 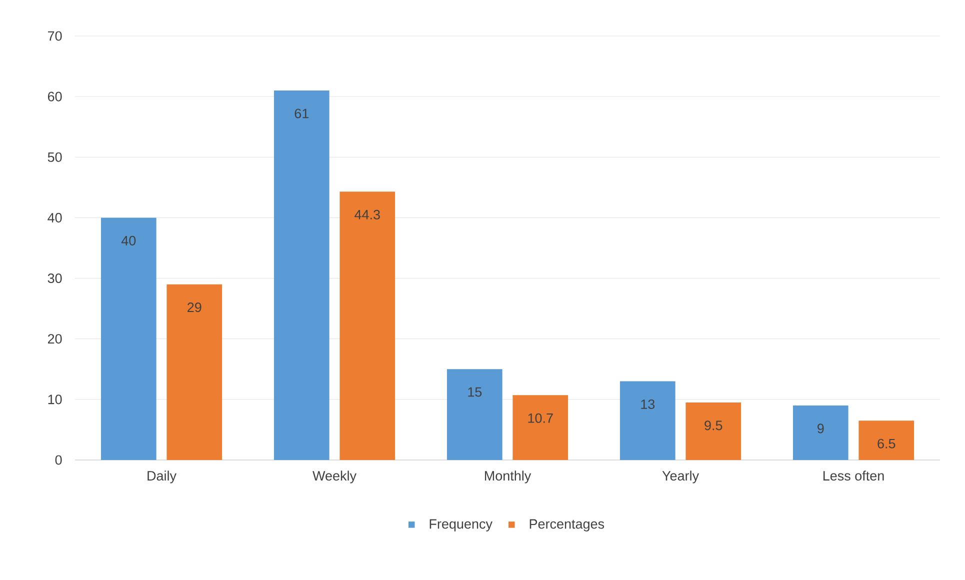 I want to click on data-label: 9.5, so click(x=713, y=425).